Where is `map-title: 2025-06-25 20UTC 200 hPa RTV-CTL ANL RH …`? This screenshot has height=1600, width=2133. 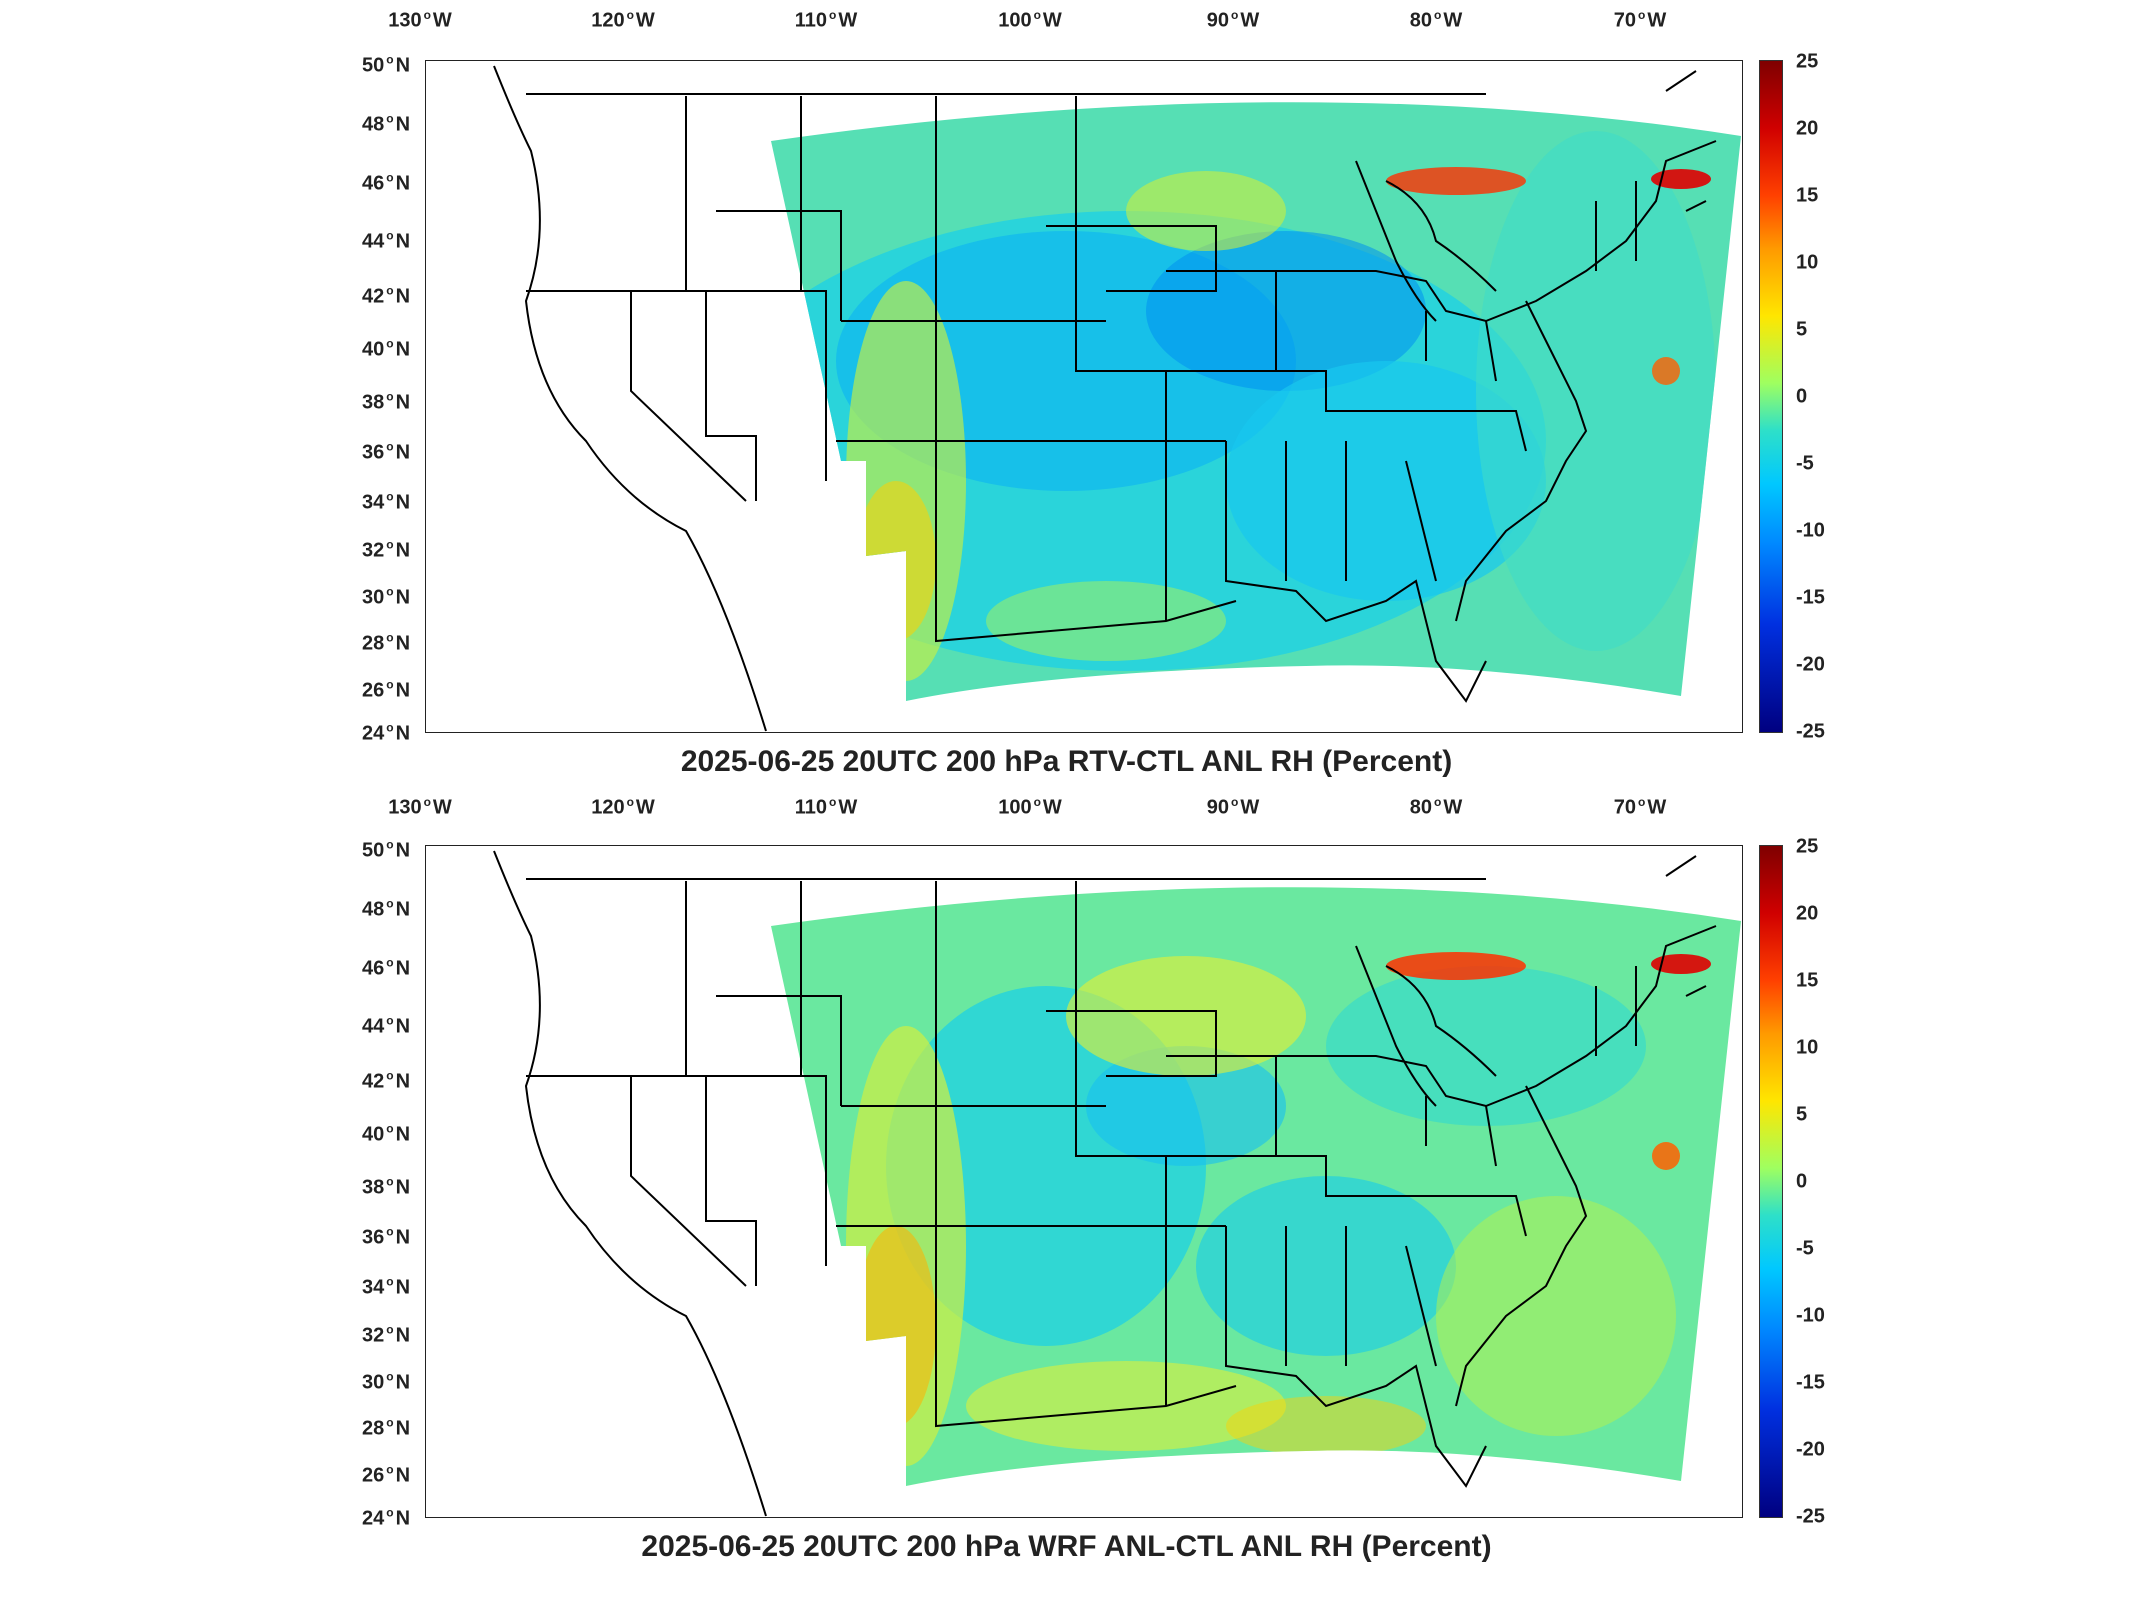 map-title: 2025-06-25 20UTC 200 hPa RTV-CTL ANL RH … is located at coordinates (1066, 761).